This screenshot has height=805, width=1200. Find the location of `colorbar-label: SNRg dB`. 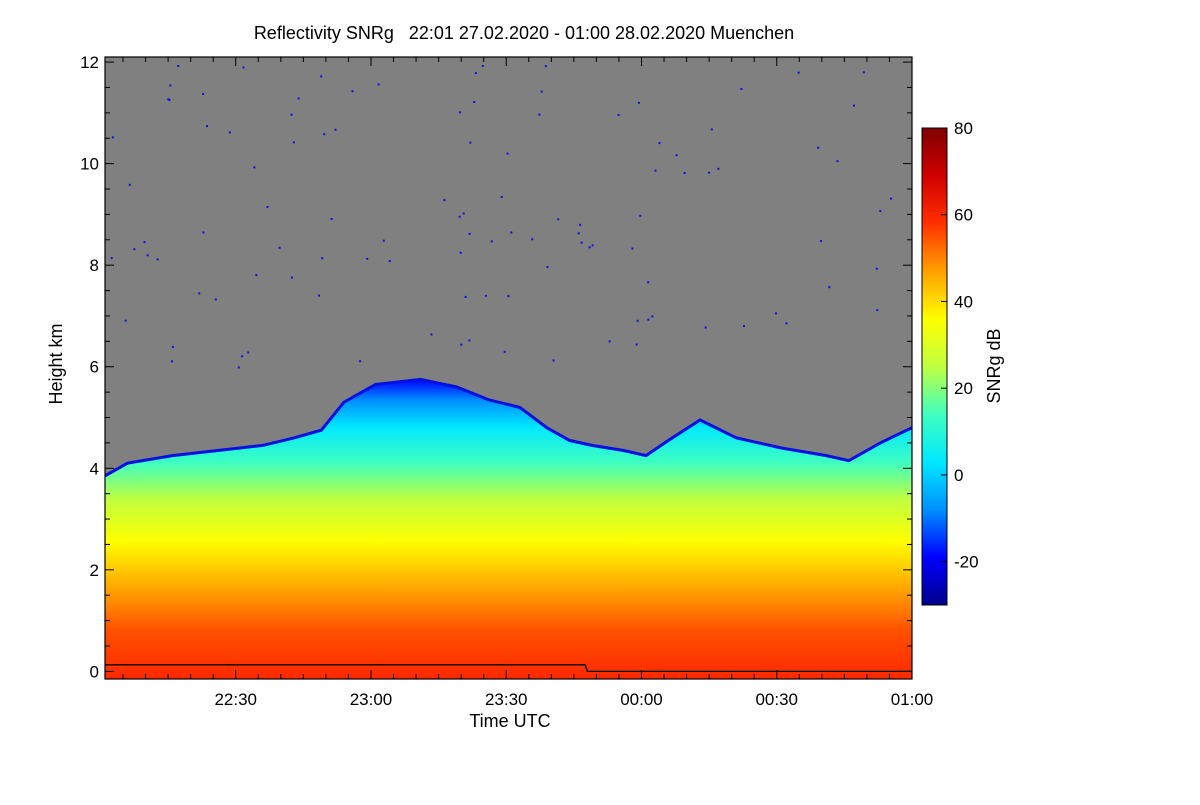

colorbar-label: SNRg dB is located at coordinates (994, 365).